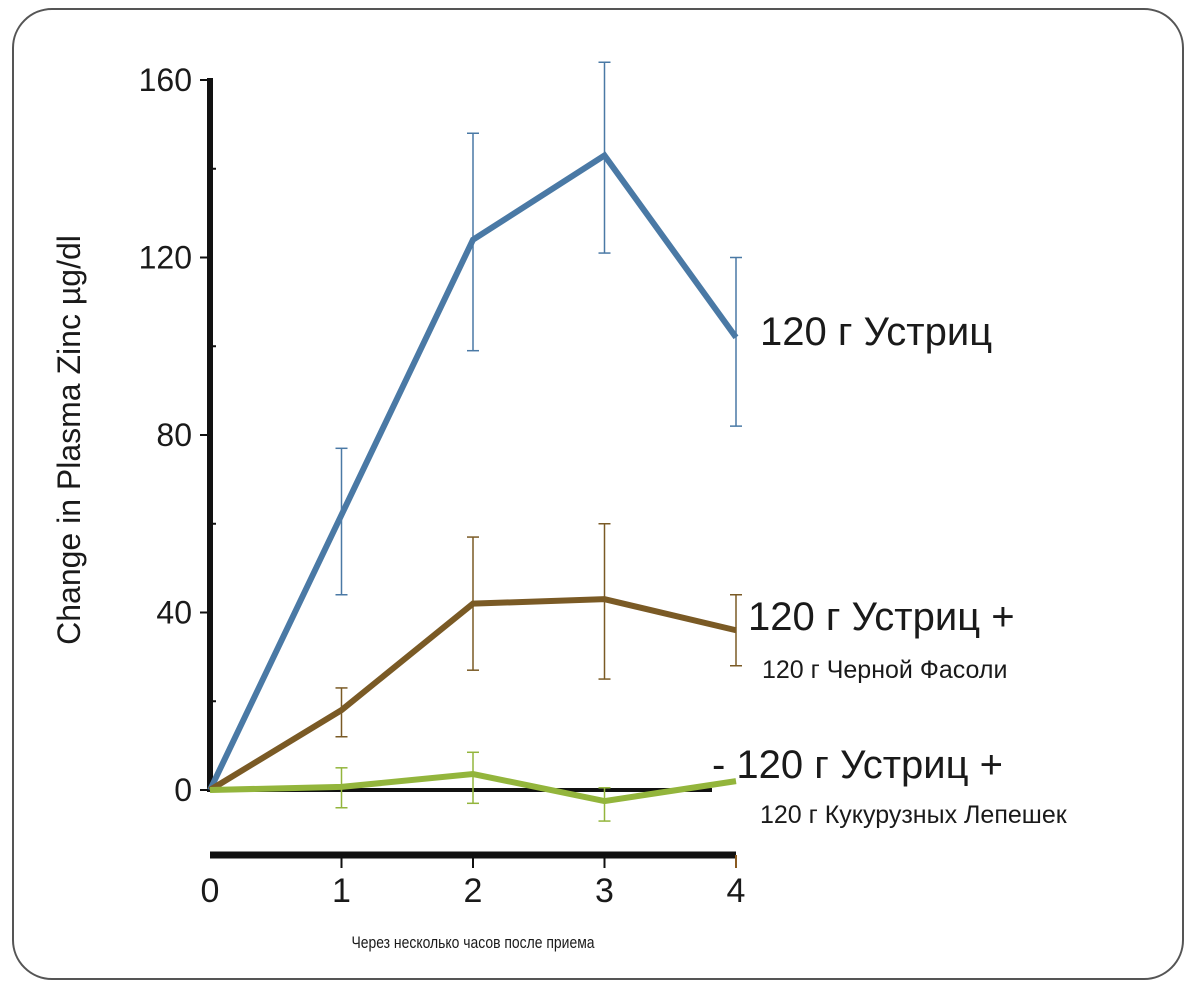 The image size is (1200, 994). Describe the element at coordinates (69, 440) in the screenshot. I see `y-axis-label: Change in Plasma Zinc µg/dl` at that location.